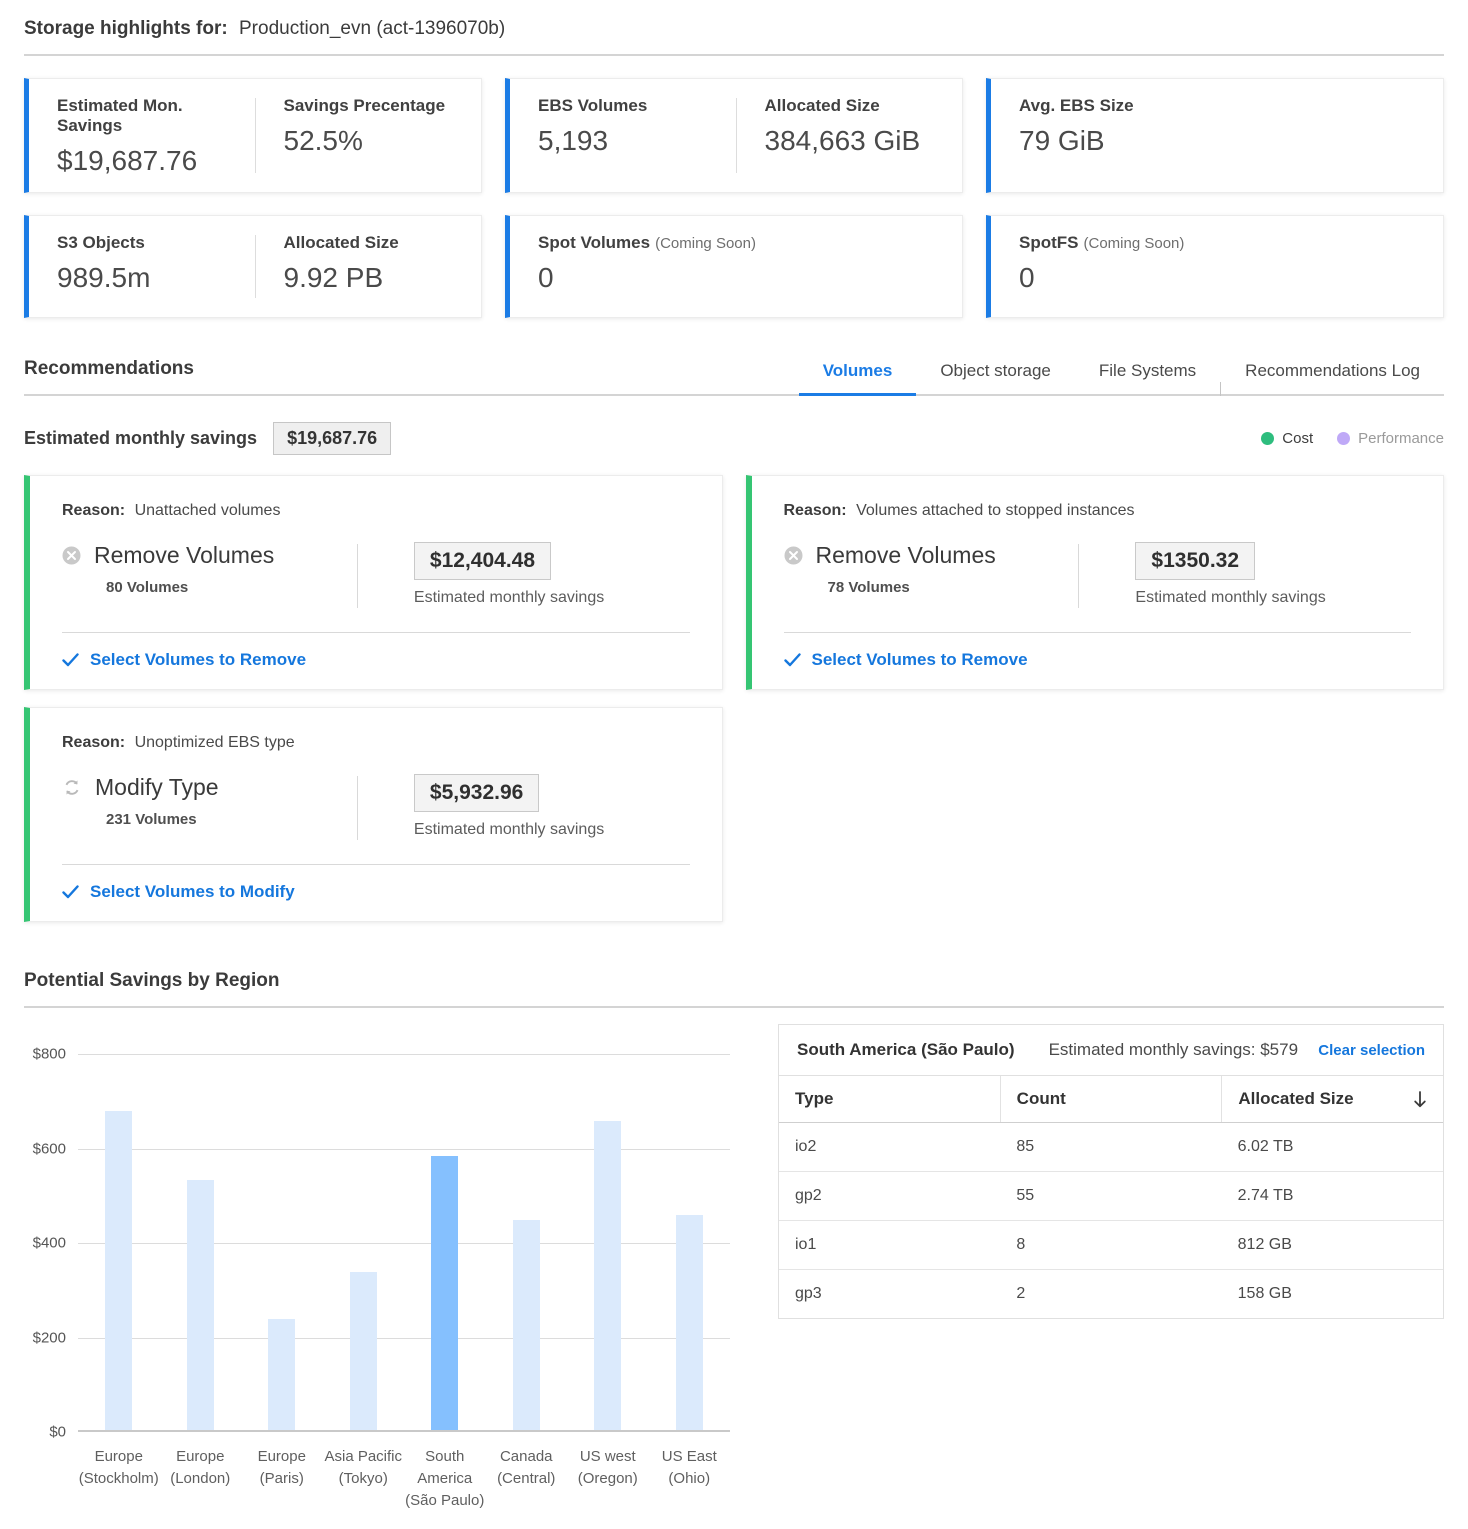 This screenshot has height=1529, width=1468. Describe the element at coordinates (363, 1467) in the screenshot. I see `x-axis-label: Asia Pacific (Tokyo)` at that location.